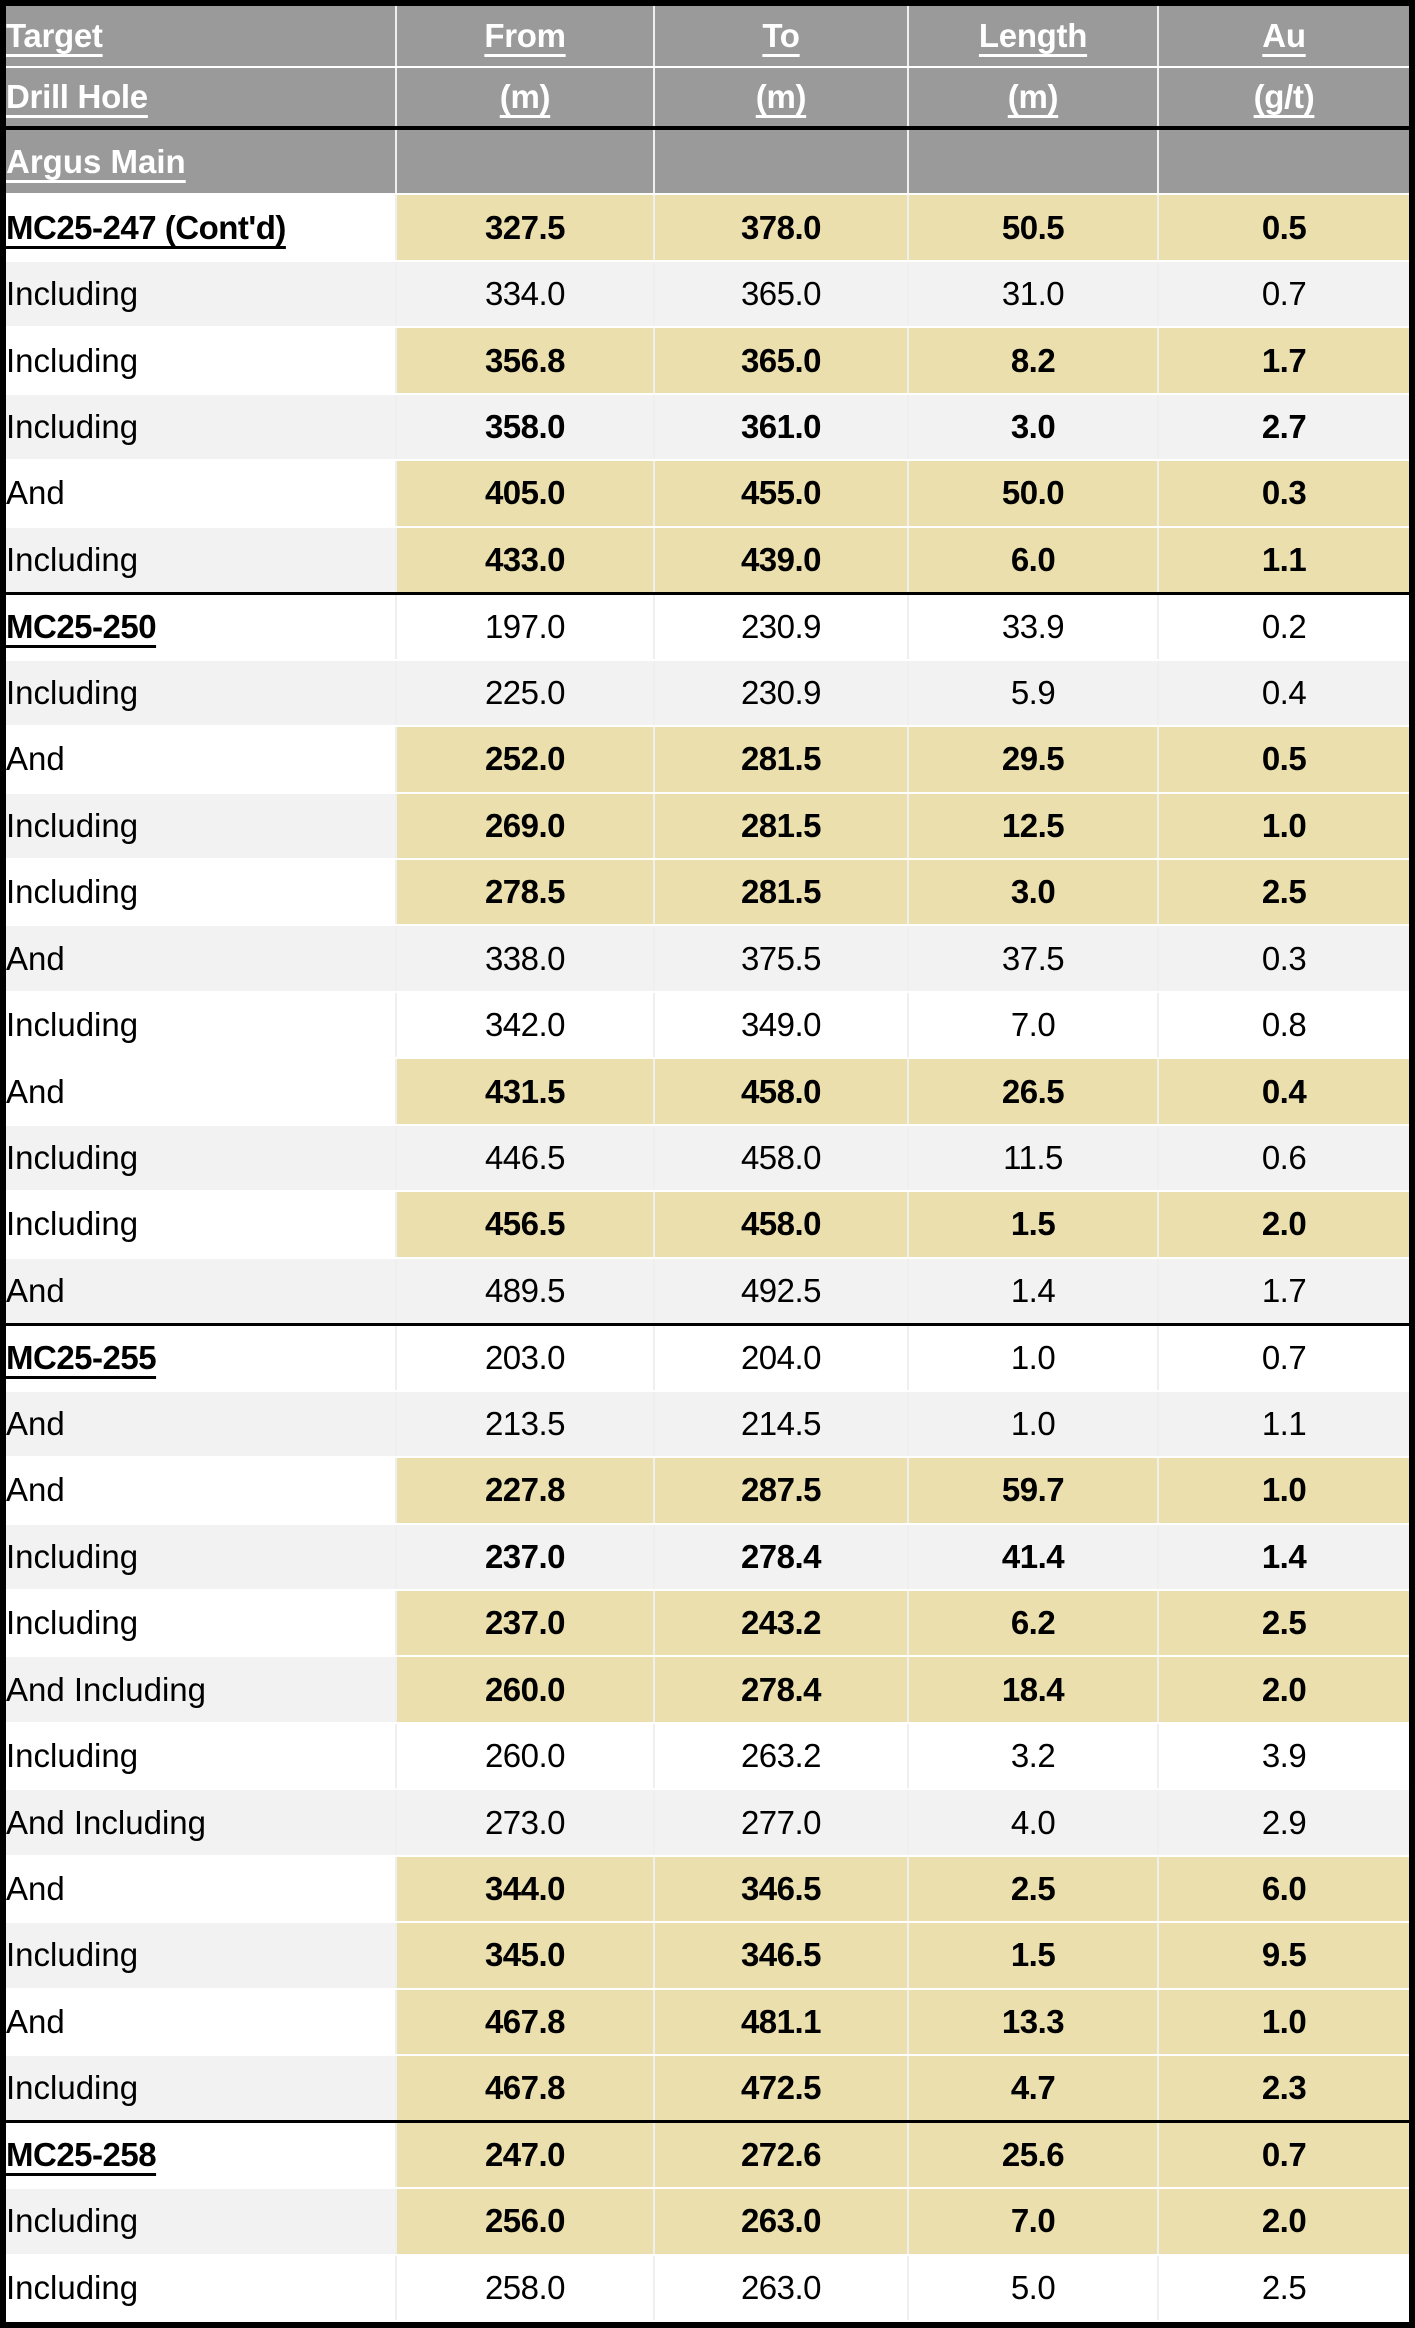 Image resolution: width=1415 pixels, height=2328 pixels. Describe the element at coordinates (781, 494) in the screenshot. I see `to-cell: 455.0` at that location.